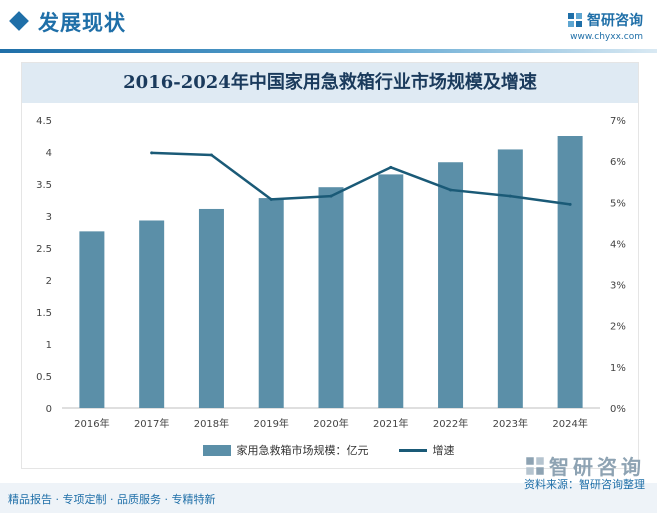 This screenshot has height=513, width=657. I want to click on brand-url: www.chyxx.com, so click(606, 37).